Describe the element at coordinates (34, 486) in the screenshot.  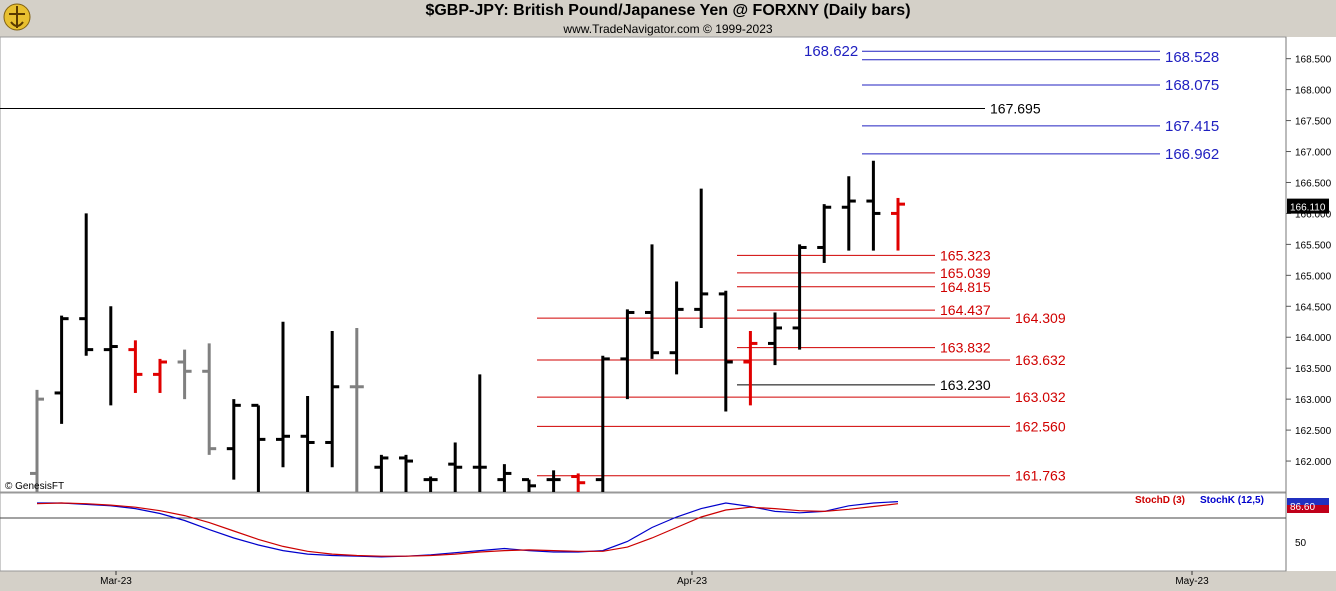
I see `watermark: © GenesisFT` at that location.